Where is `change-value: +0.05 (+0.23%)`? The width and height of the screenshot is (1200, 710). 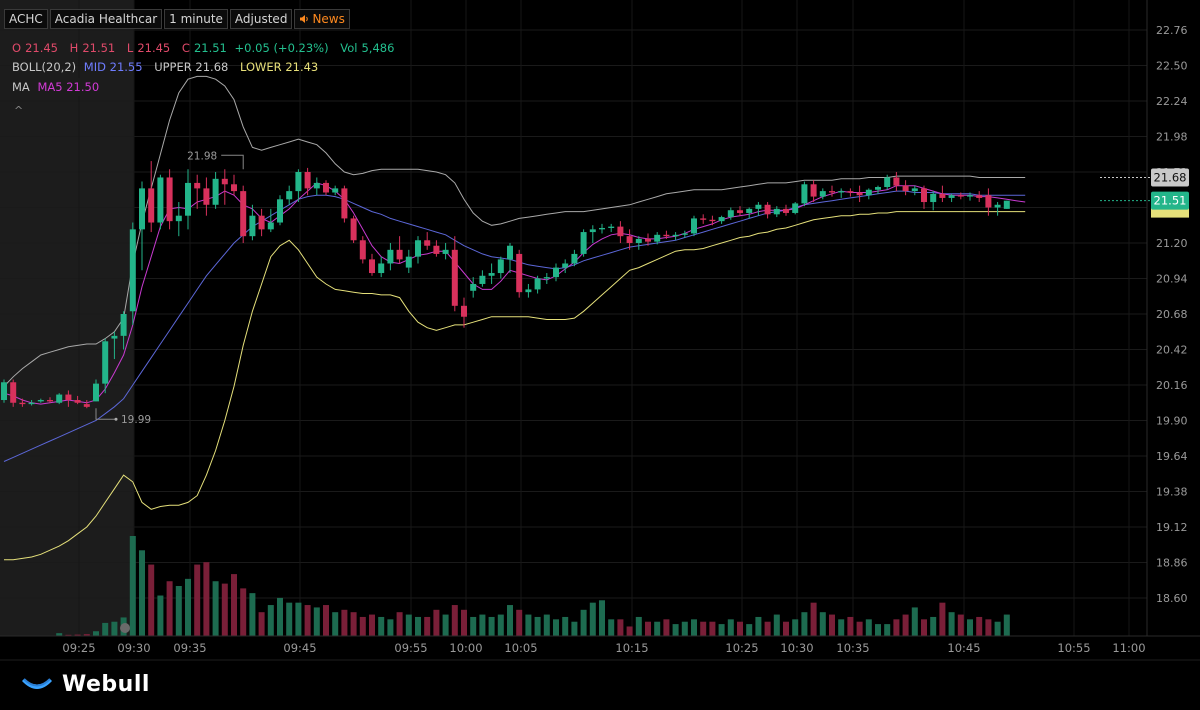
change-value: +0.05 (+0.23%) is located at coordinates (281, 48).